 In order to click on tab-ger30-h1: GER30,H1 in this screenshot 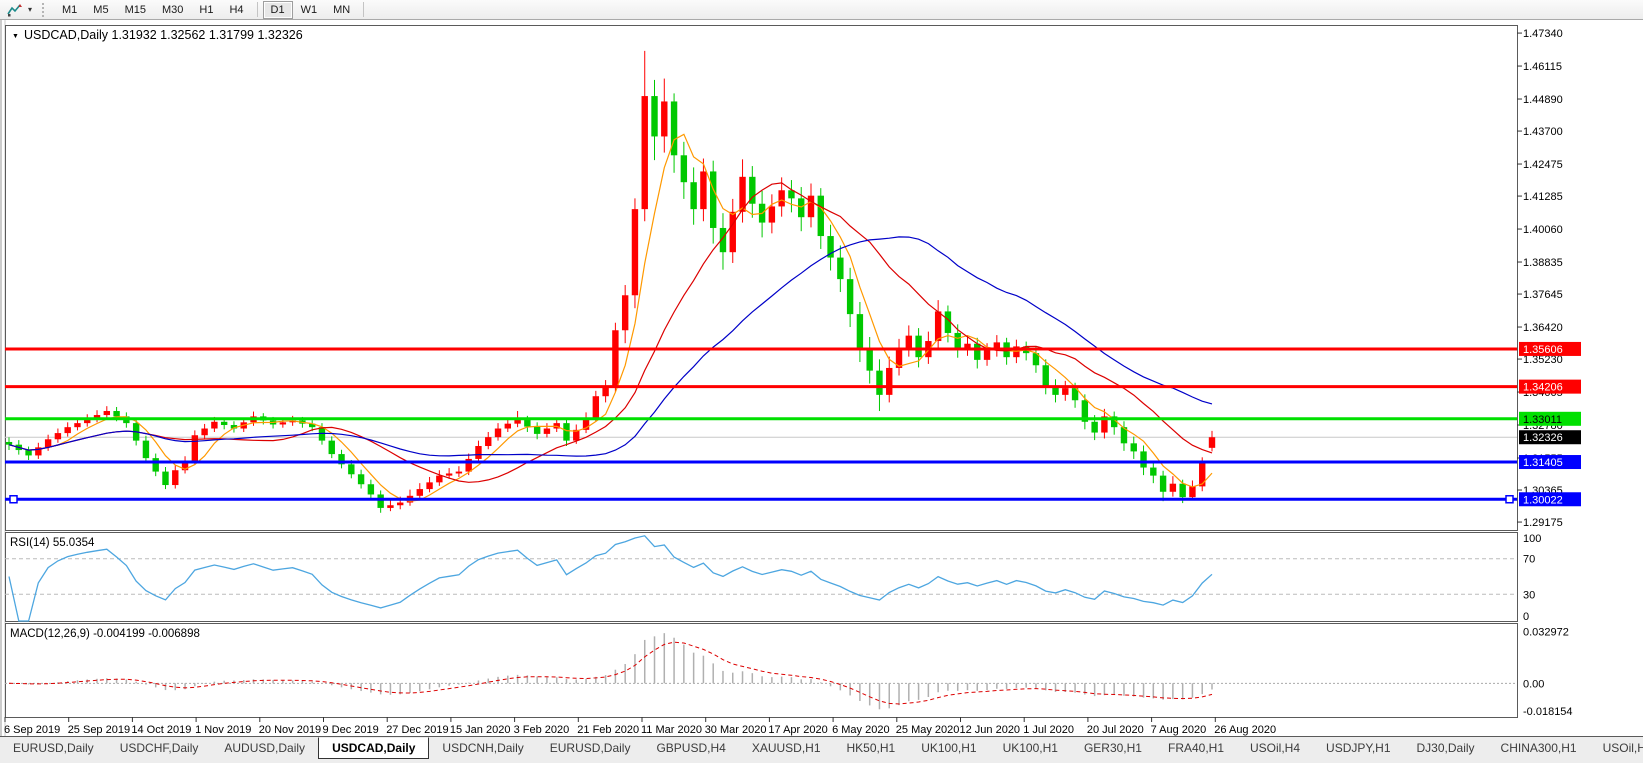, I will do `click(1112, 748)`.